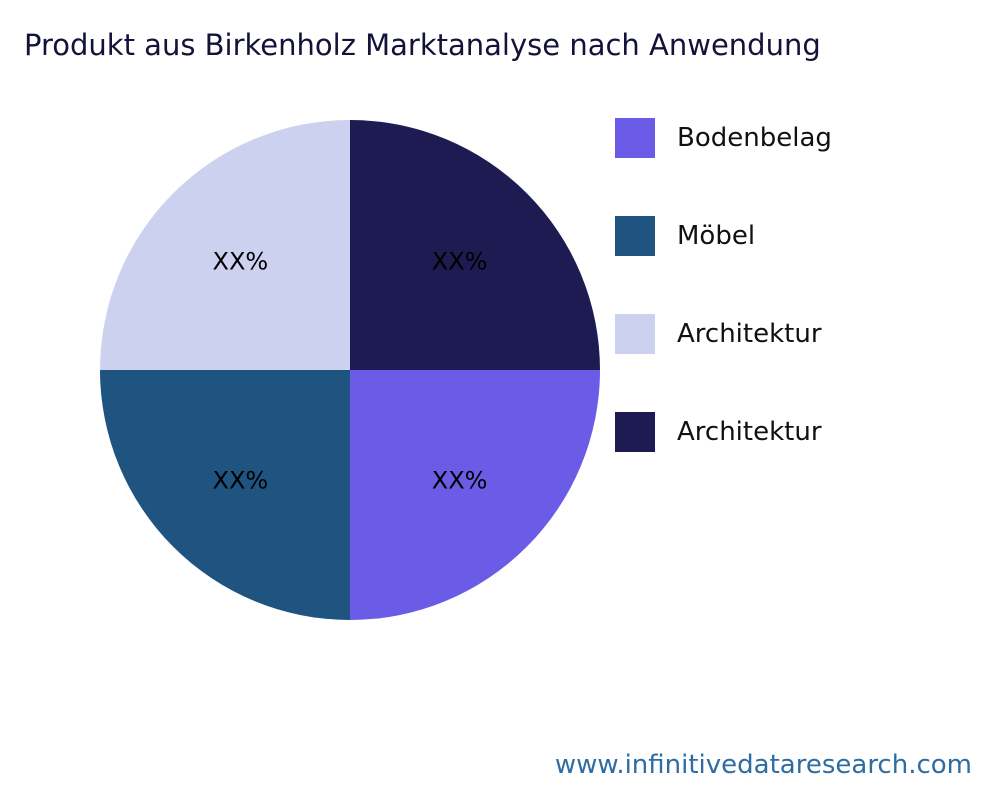 The width and height of the screenshot is (1000, 800). Describe the element at coordinates (635, 236) in the screenshot. I see `legend-swatch-moebel` at that location.